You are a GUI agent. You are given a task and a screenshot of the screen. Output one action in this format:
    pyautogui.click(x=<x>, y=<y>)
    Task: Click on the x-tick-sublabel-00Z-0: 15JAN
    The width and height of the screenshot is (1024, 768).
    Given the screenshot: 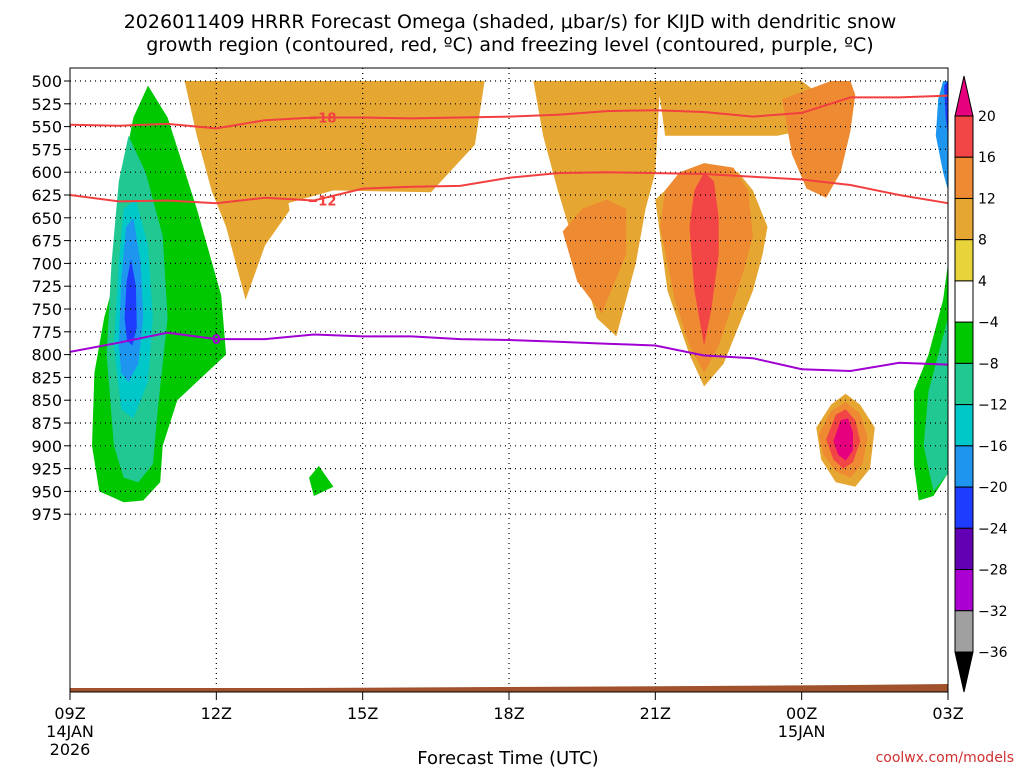 What is the action you would take?
    pyautogui.click(x=802, y=731)
    